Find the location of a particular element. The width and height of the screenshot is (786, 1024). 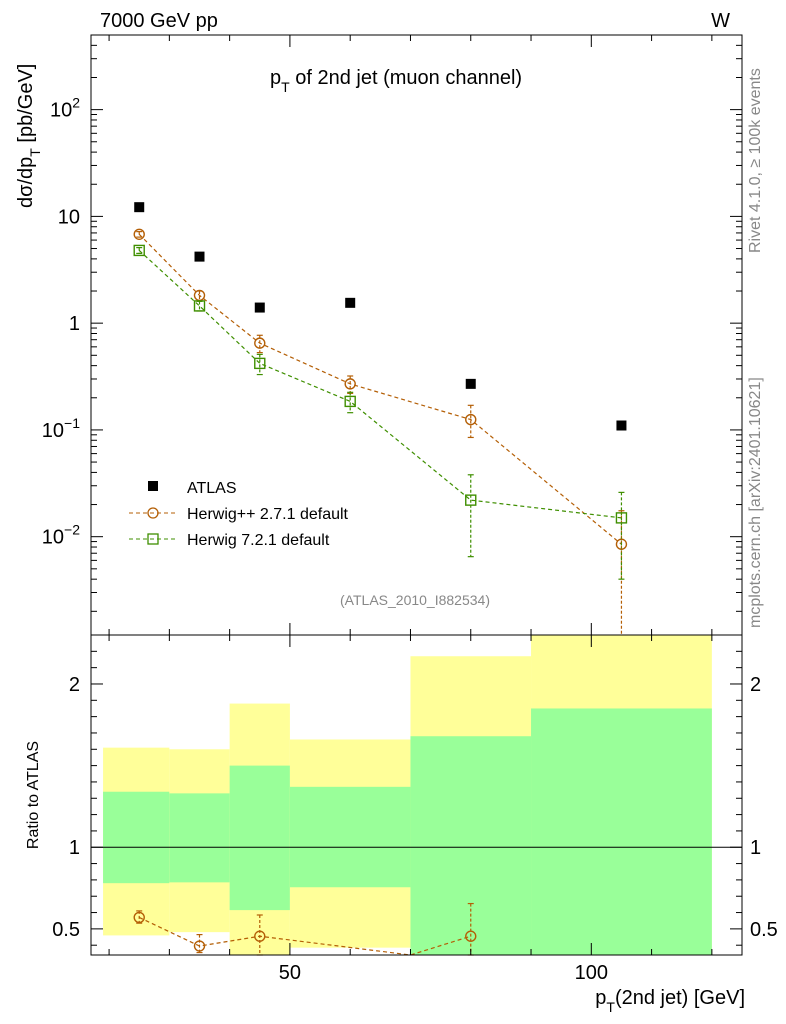

xlabel-main: p is located at coordinates (600, 998).